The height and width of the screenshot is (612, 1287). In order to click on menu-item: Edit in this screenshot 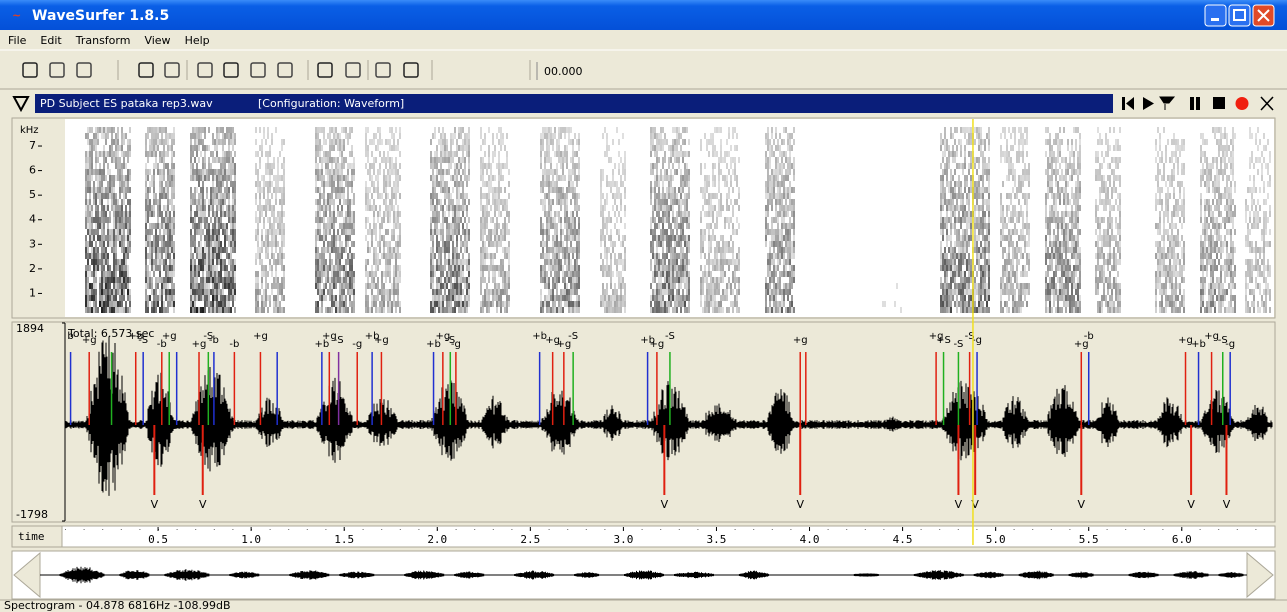, I will do `click(51, 40)`.